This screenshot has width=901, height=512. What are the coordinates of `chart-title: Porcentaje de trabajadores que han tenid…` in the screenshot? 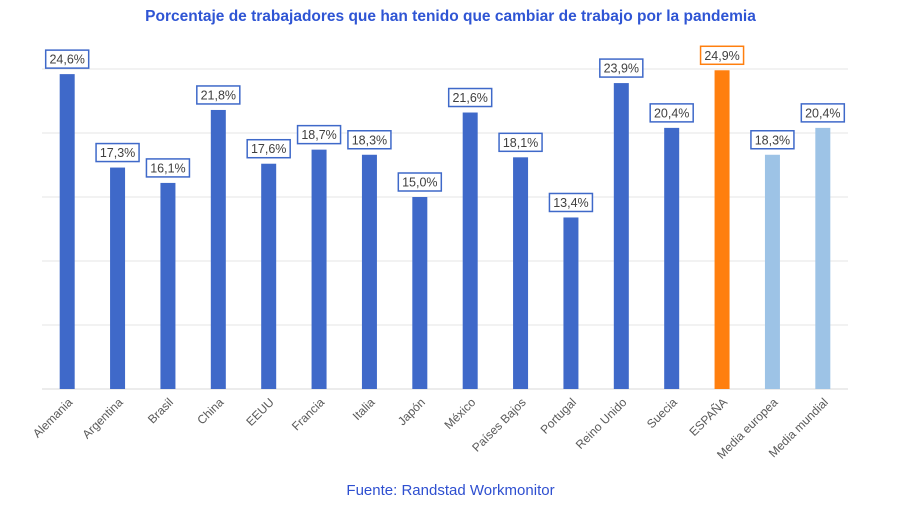 It's located at (450, 16).